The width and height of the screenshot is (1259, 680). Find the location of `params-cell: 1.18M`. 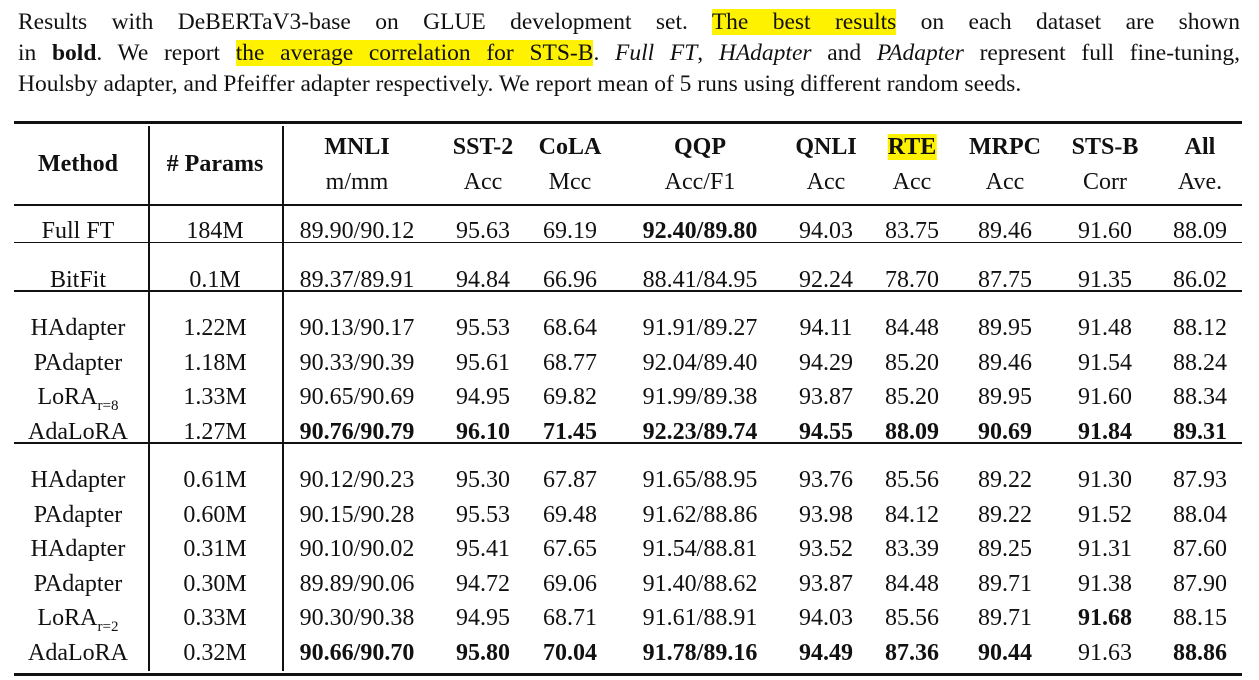

params-cell: 1.18M is located at coordinates (215, 362).